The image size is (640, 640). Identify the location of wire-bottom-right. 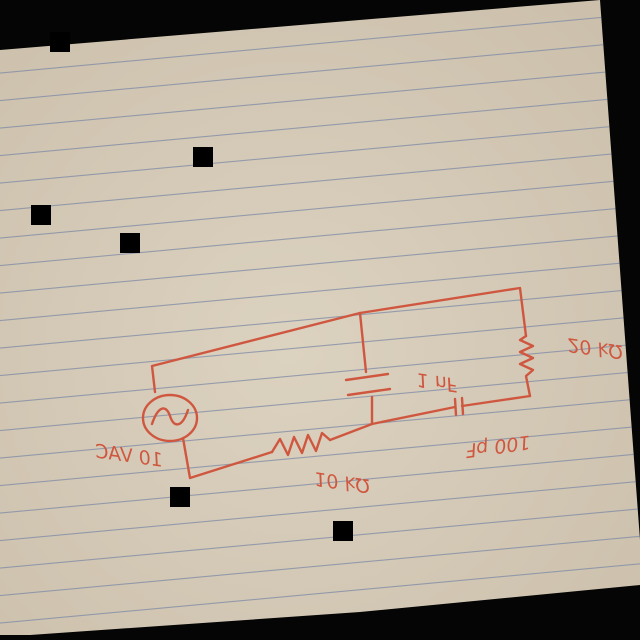
(351, 432).